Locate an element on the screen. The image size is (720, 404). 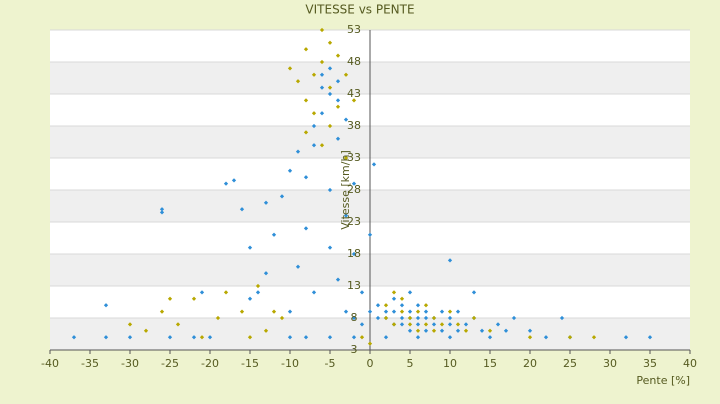
y-tick-label: 23 is located at coordinates (354, 221).